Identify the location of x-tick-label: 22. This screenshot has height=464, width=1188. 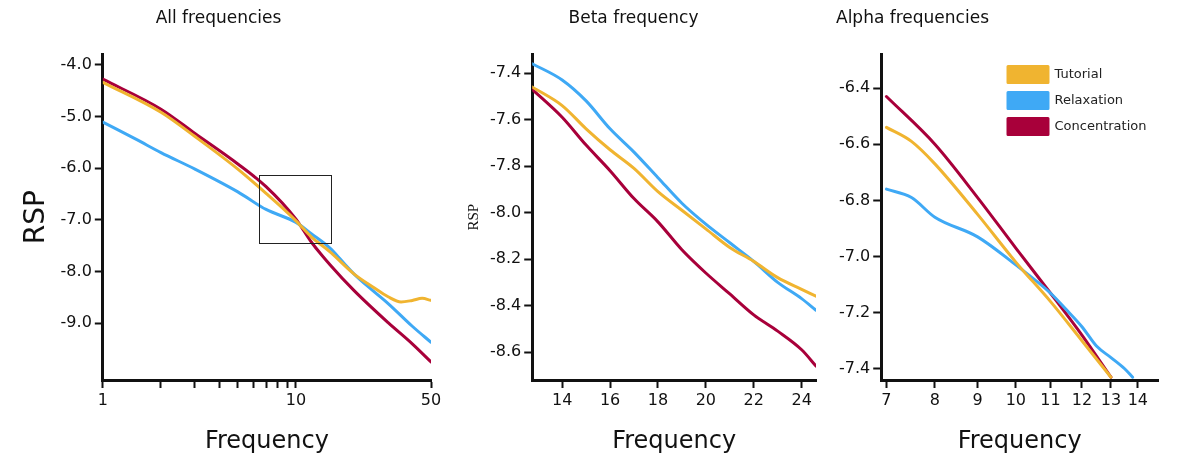
(753, 399).